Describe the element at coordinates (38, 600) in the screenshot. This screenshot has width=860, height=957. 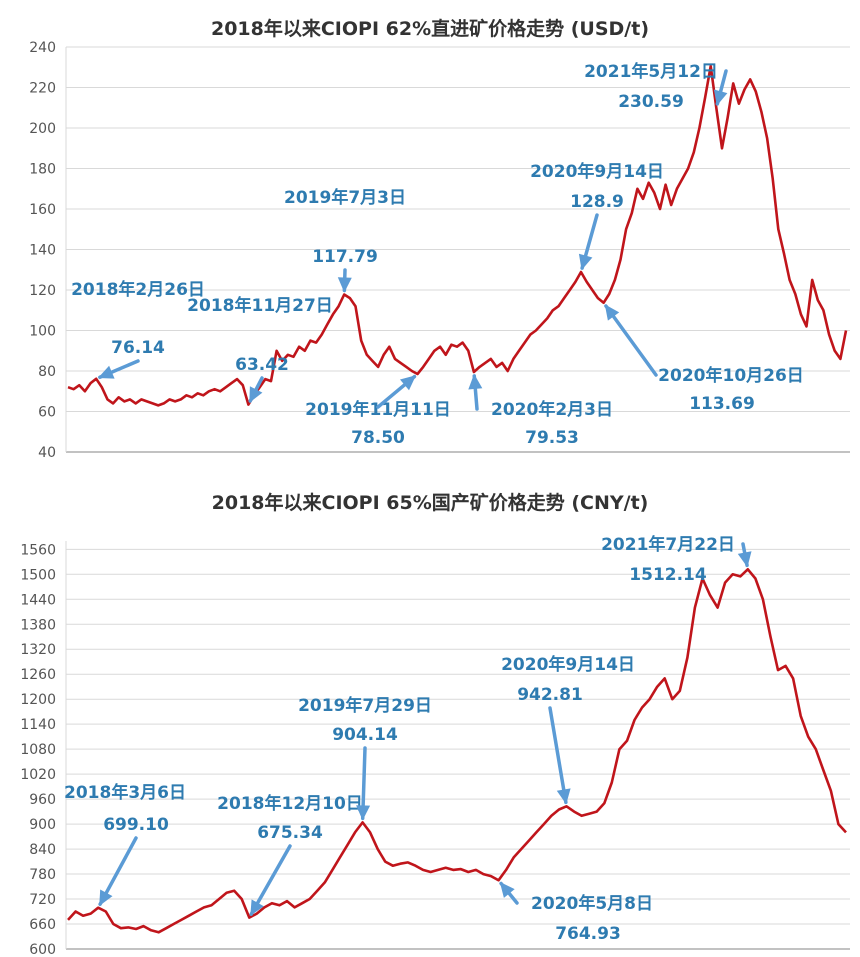
I see `y-tick-label: 1440` at that location.